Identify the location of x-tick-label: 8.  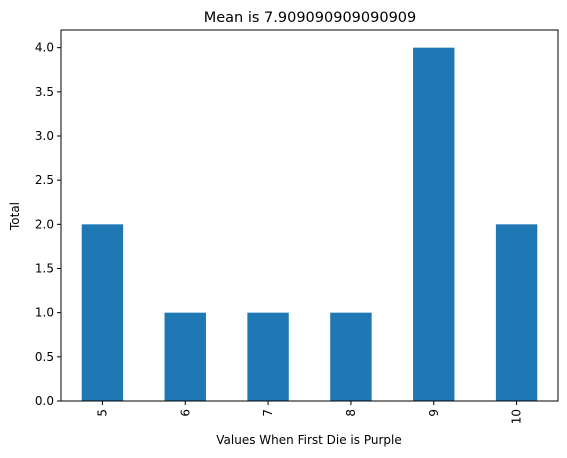
(351, 413).